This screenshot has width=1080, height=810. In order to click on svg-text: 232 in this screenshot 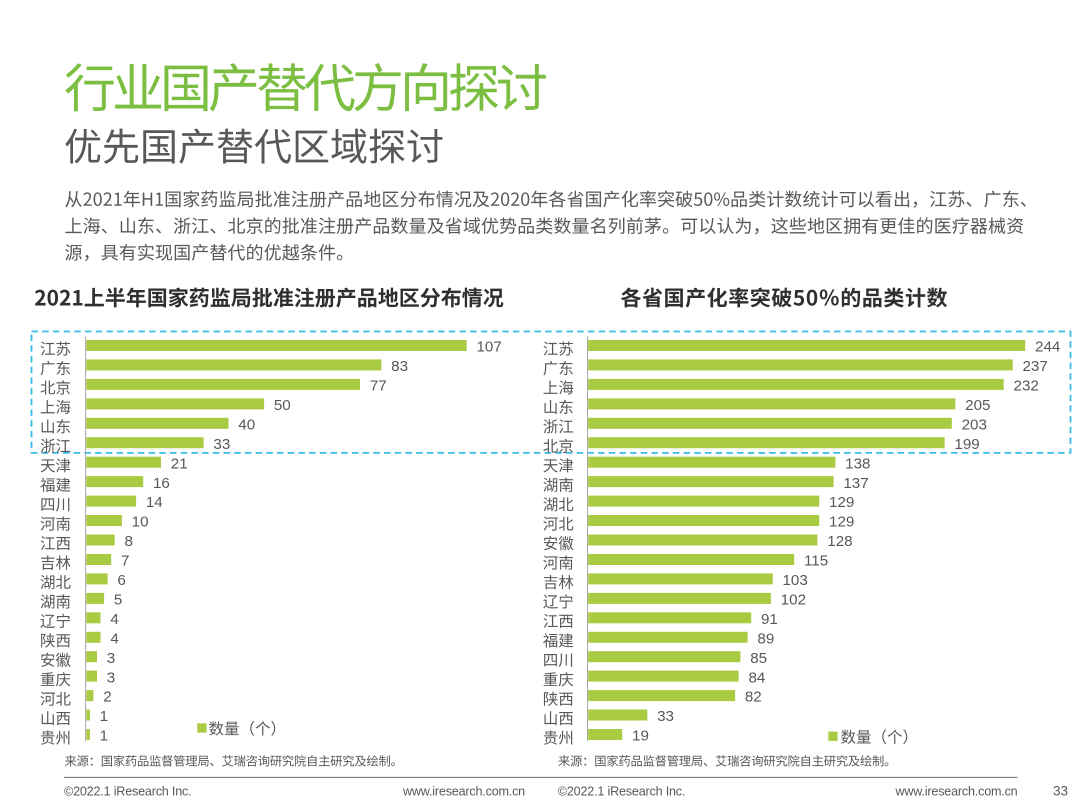, I will do `click(1026, 386)`.